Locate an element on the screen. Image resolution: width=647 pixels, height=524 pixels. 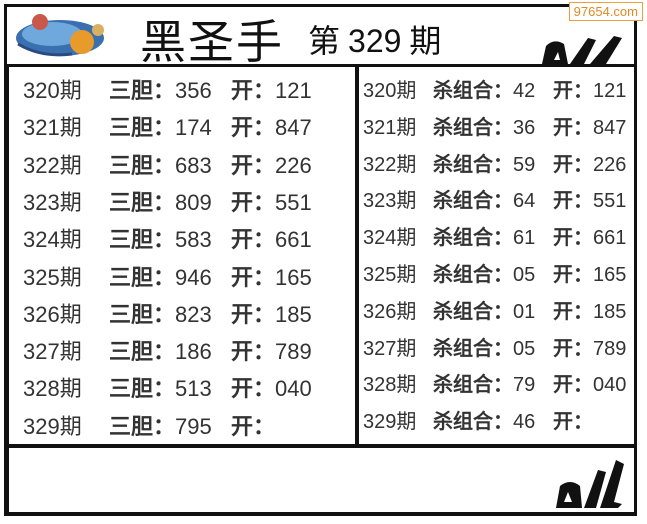
value-group: 杀组合：46 is located at coordinates (484, 422).